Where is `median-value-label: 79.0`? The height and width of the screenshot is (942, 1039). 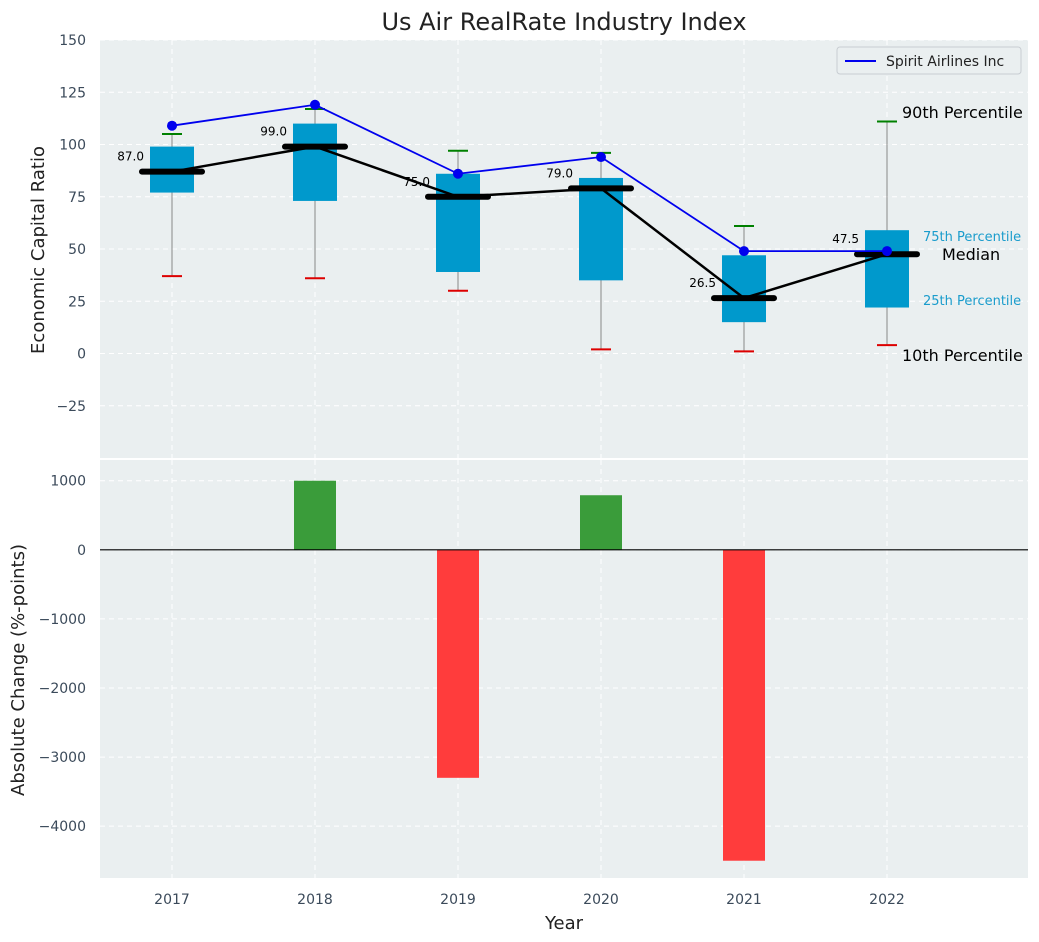 median-value-label: 79.0 is located at coordinates (559, 173).